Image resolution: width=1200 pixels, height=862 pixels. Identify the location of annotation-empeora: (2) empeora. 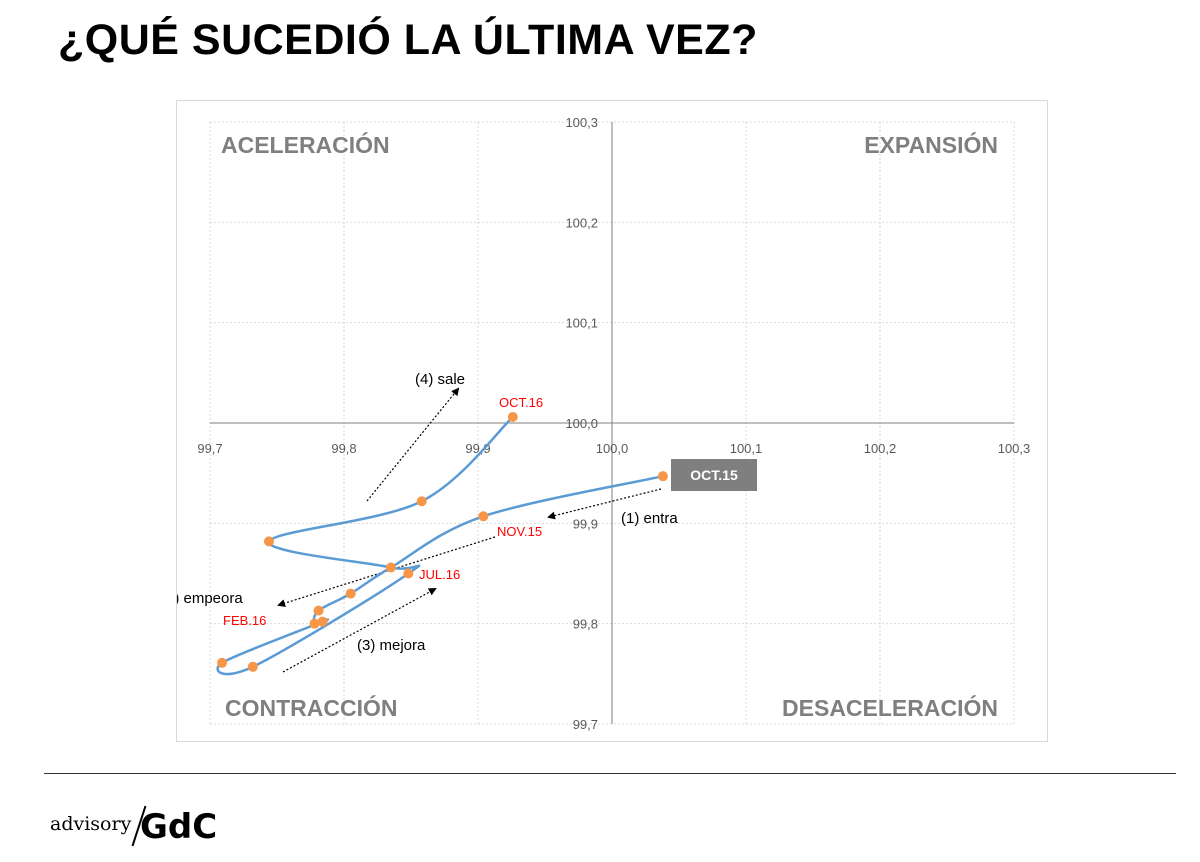
(210, 598).